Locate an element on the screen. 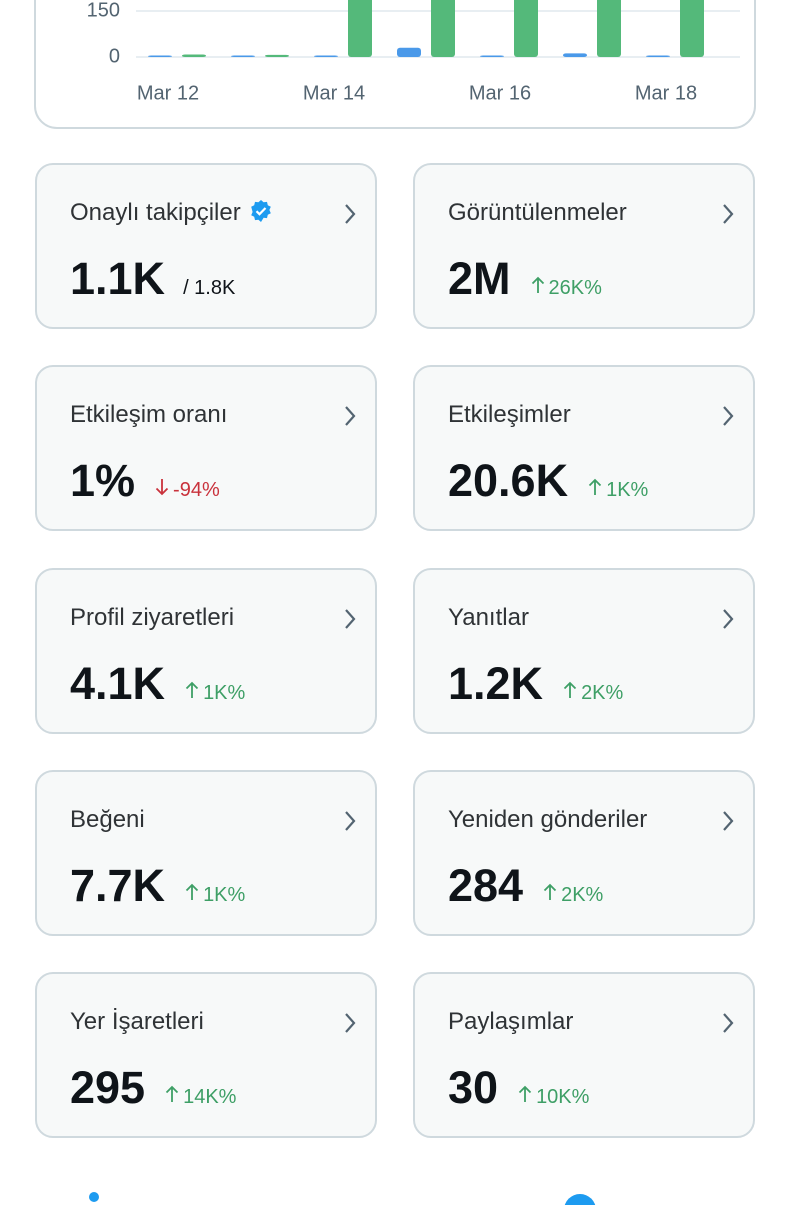 The width and height of the screenshot is (785, 1205). metric-row: 4.1K 1K% is located at coordinates (157, 684).